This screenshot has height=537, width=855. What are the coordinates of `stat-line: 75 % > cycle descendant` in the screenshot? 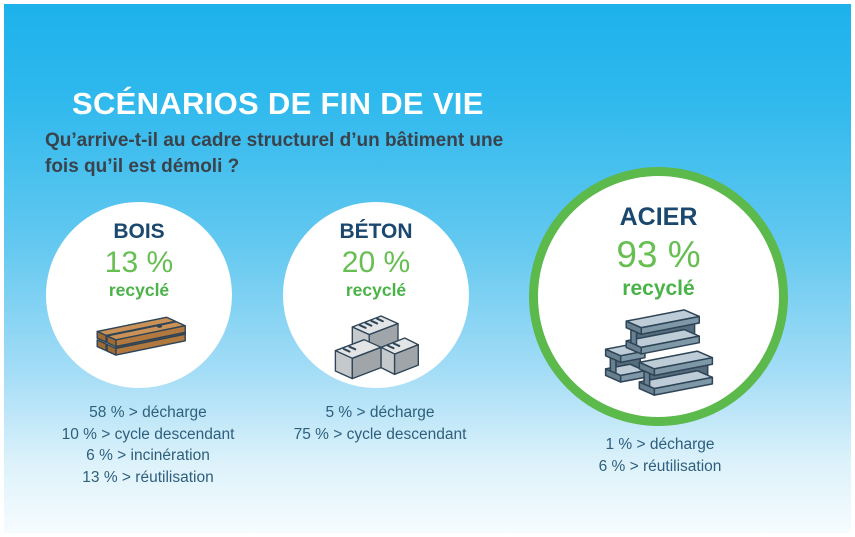 It's located at (380, 434).